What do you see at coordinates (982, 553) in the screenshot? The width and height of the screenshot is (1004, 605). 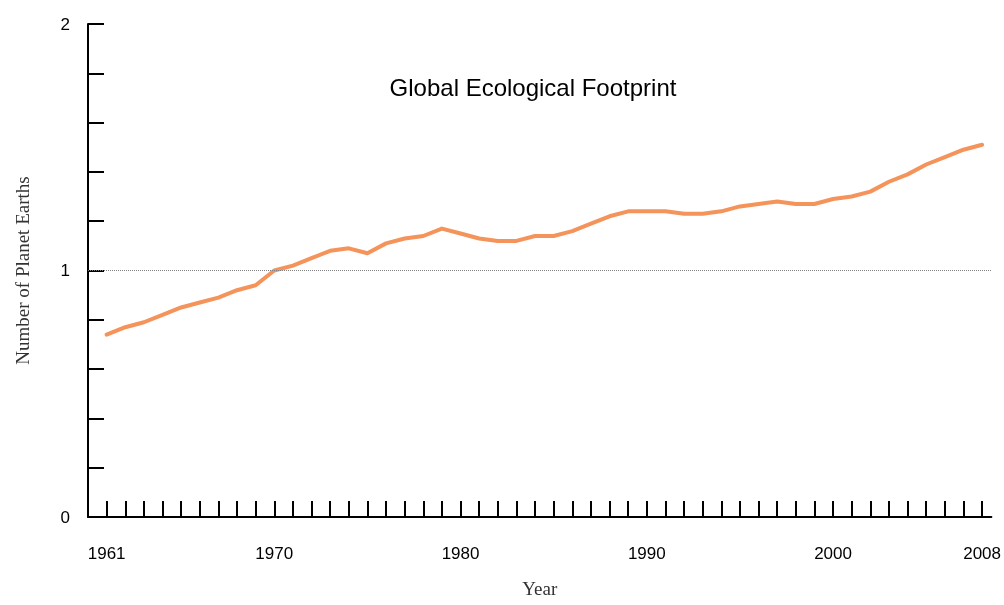 I see `x-tick-label: 2008` at bounding box center [982, 553].